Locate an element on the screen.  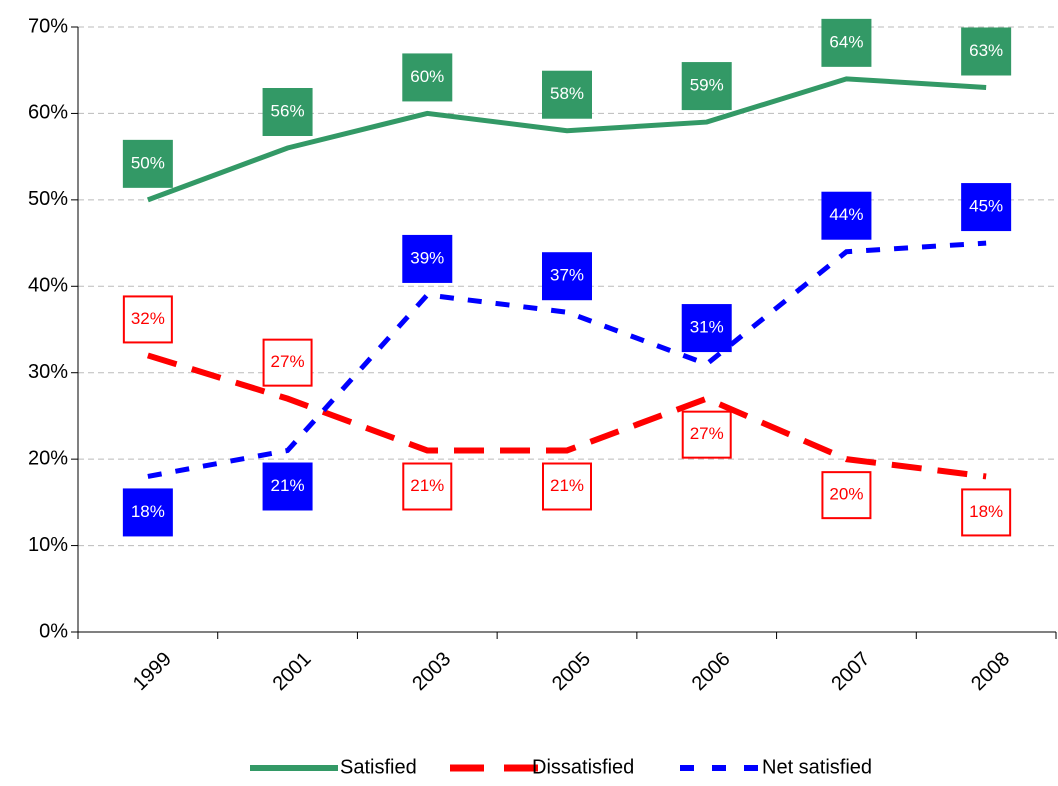
value-label: 50% is located at coordinates (147, 163).